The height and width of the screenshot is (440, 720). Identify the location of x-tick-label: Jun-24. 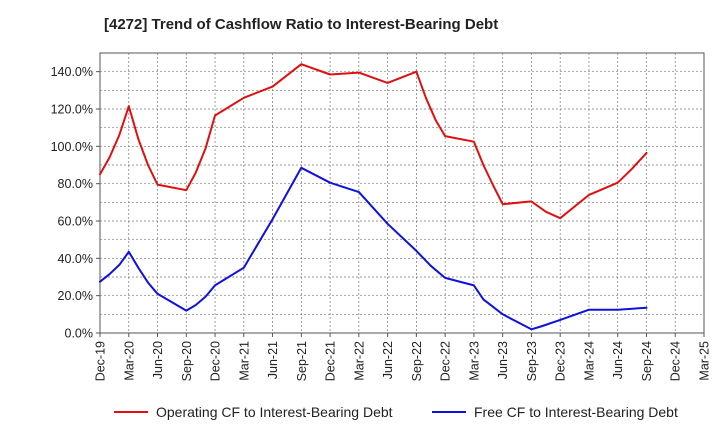
(618, 360).